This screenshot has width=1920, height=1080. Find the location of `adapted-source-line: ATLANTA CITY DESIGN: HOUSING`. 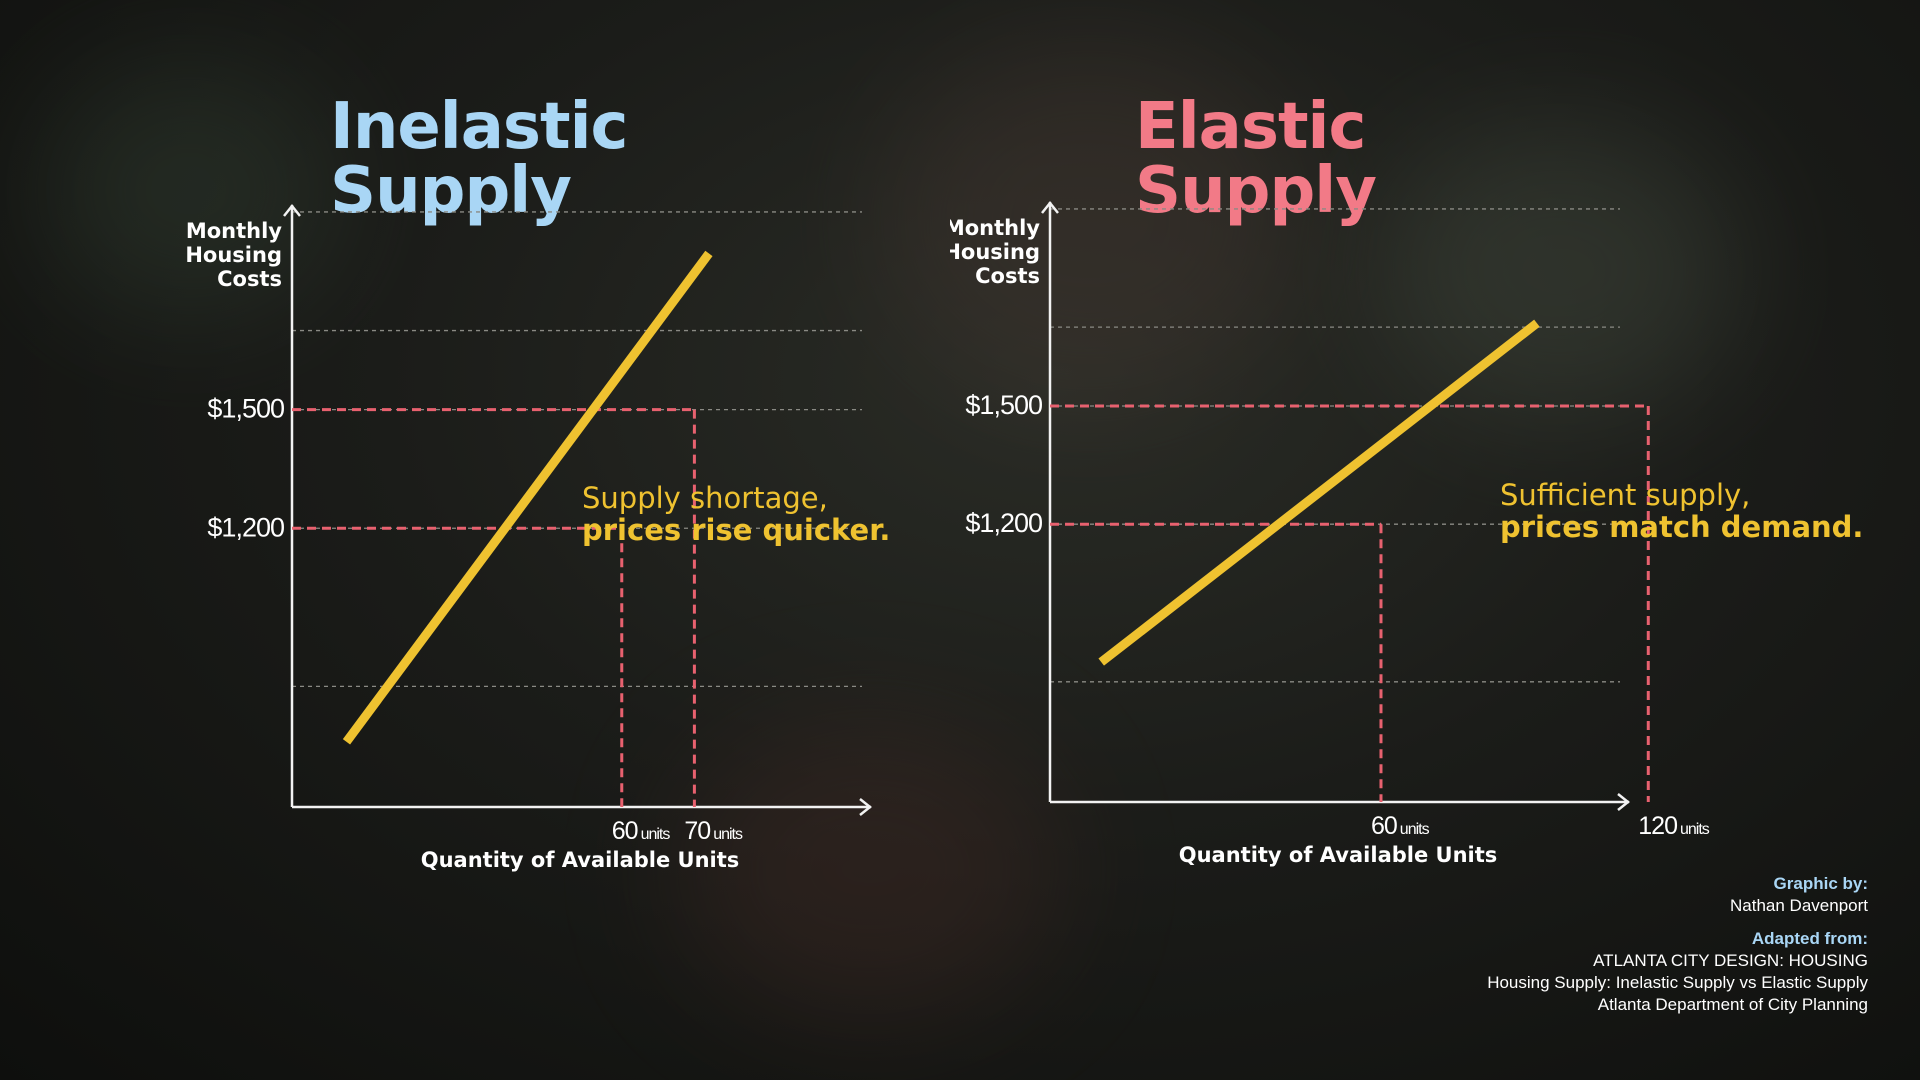

adapted-source-line: ATLANTA CITY DESIGN: HOUSING is located at coordinates (1730, 960).